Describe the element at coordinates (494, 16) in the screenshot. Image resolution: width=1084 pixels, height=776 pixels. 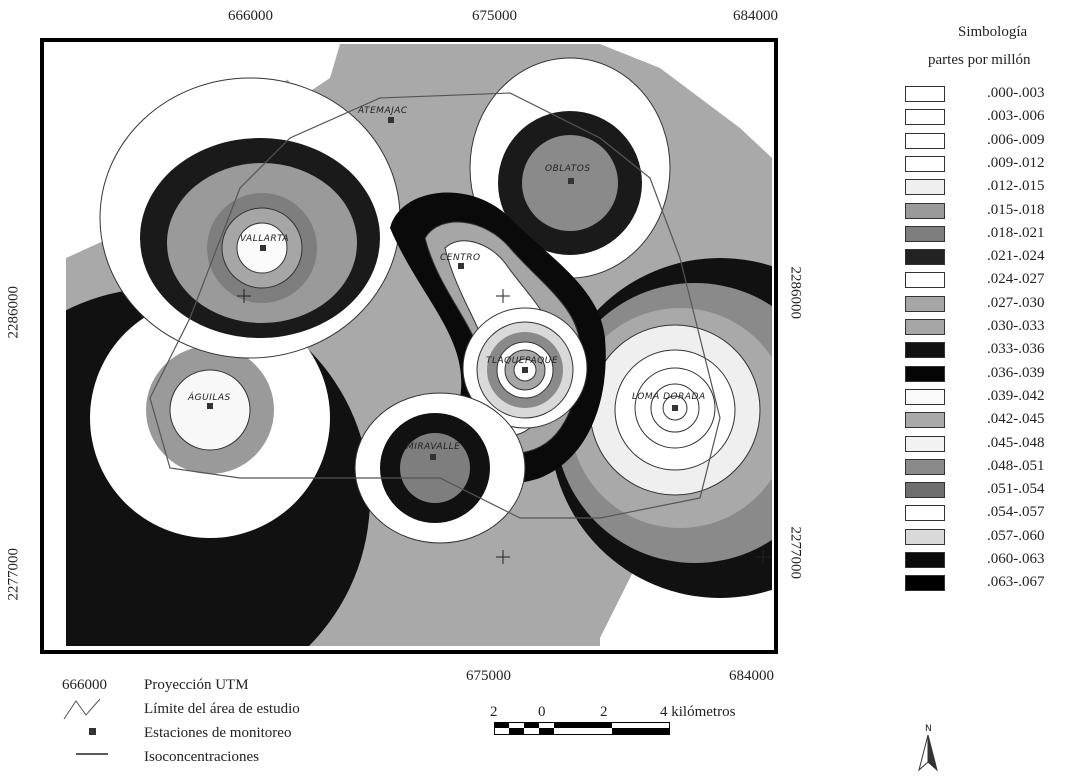
I see `top-tick-675000: 675000` at that location.